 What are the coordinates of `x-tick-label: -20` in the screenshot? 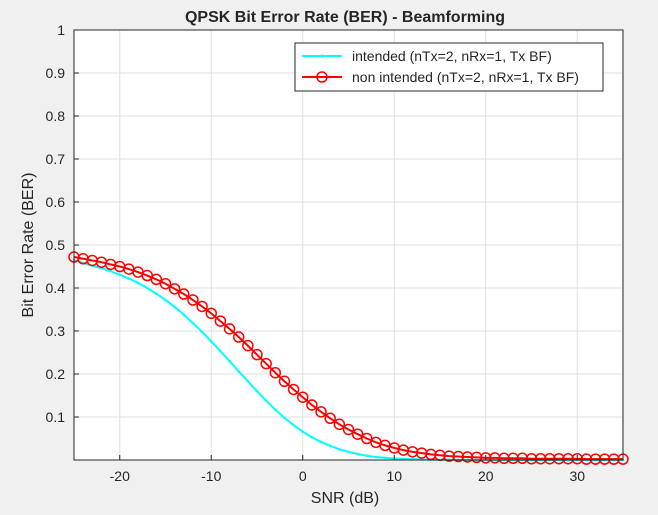 It's located at (120, 476).